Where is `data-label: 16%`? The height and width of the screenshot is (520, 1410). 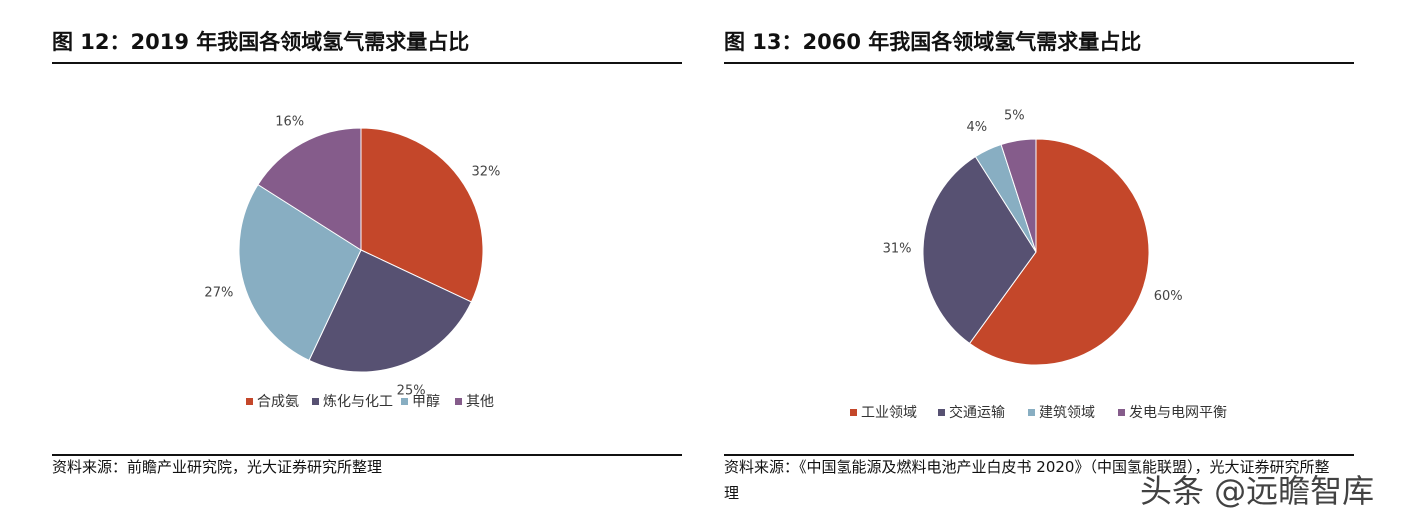
data-label: 16% is located at coordinates (289, 121).